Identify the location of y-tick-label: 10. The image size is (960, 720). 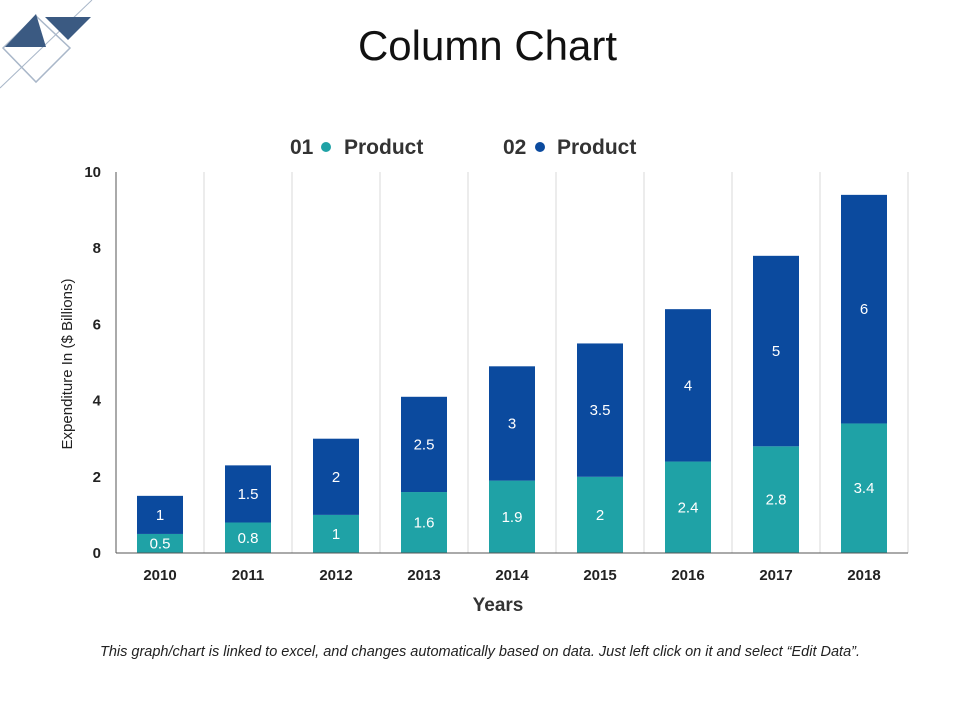
(92, 172).